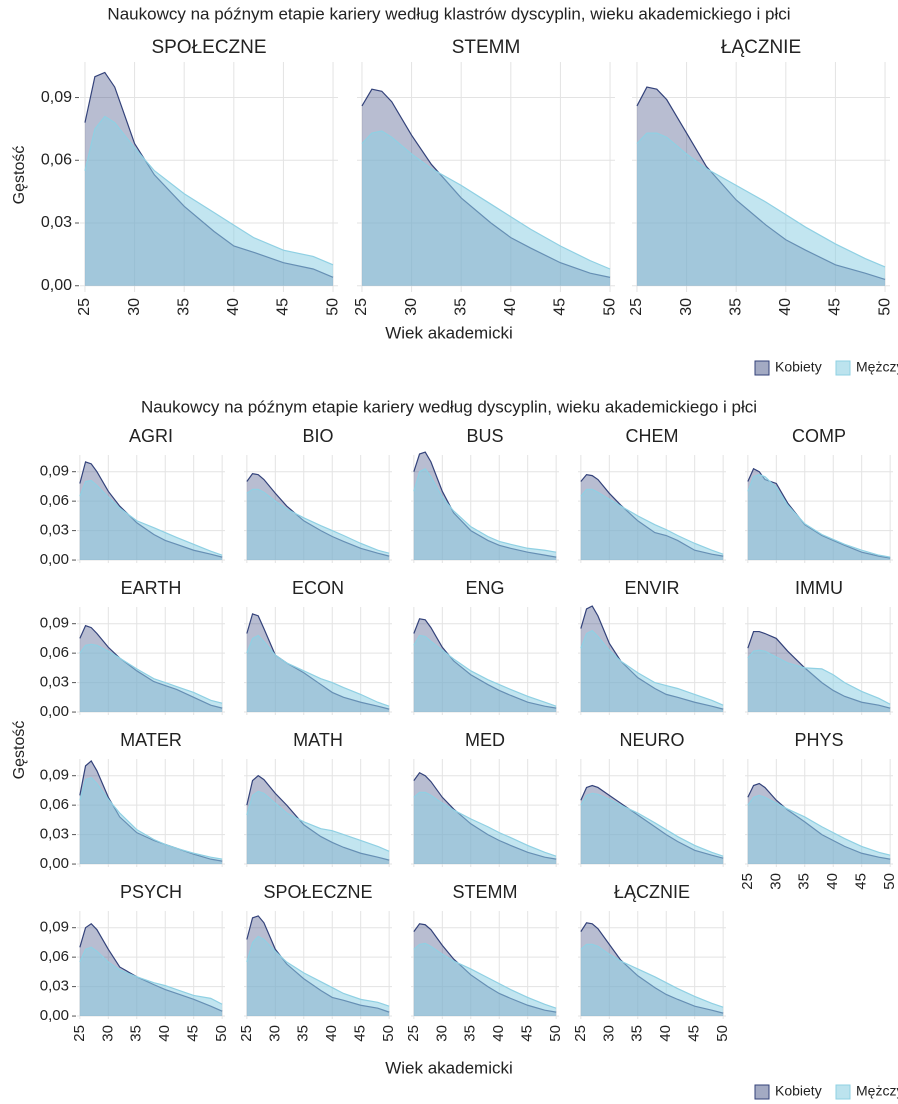 The width and height of the screenshot is (898, 1104). I want to click on panel-title: SPOŁECZNE, so click(317, 892).